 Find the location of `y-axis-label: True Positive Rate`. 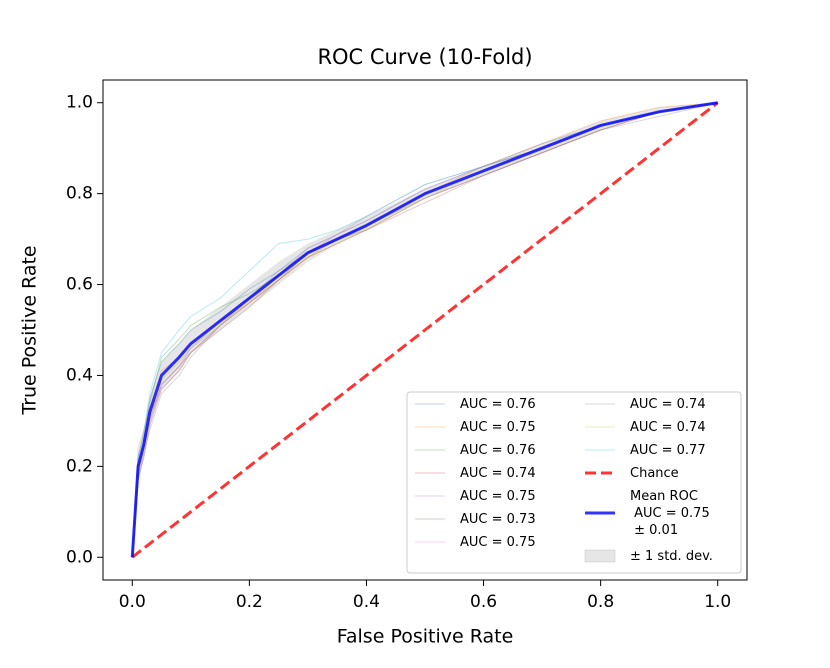

y-axis-label: True Positive Rate is located at coordinates (30, 330).